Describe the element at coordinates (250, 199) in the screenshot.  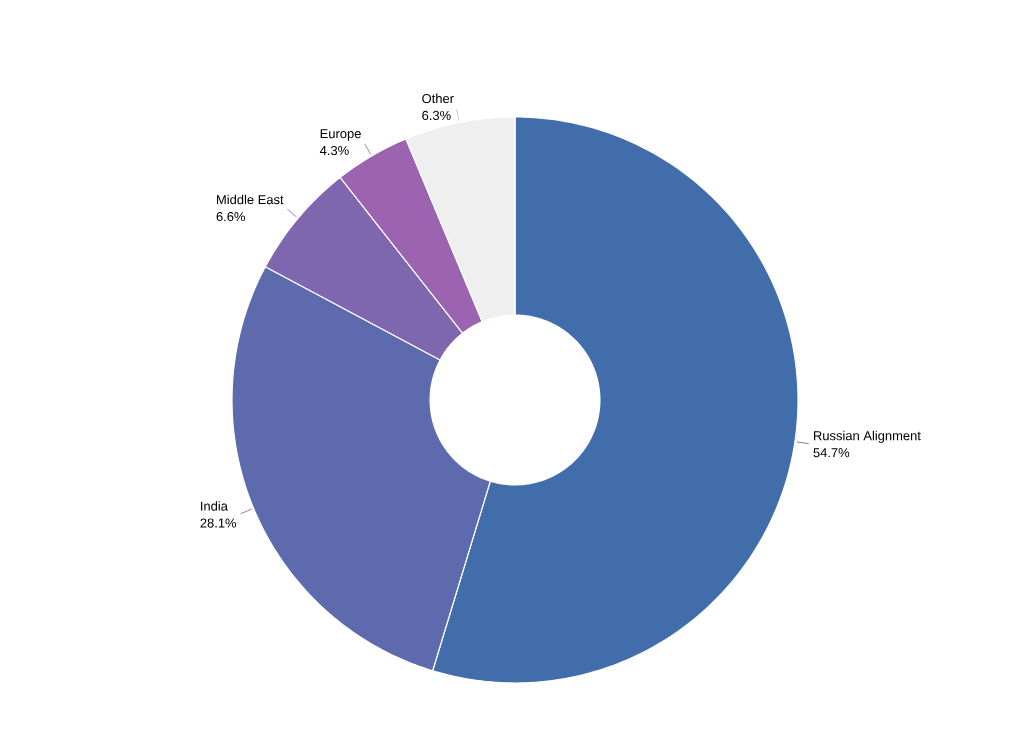
I see `slice-label: Middle East` at that location.